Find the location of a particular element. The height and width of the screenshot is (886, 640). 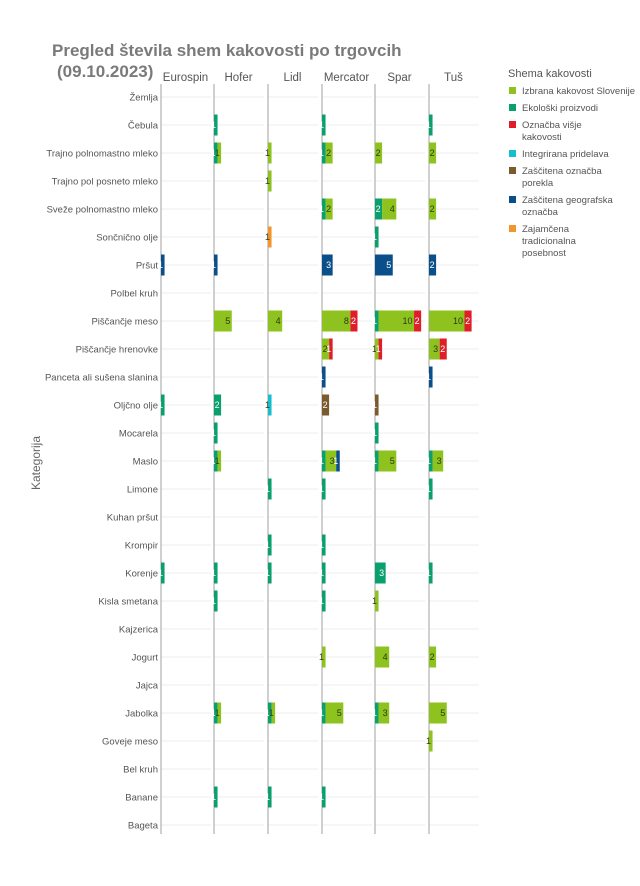

category-label-goveje-meso: Goveje meso is located at coordinates (130, 742).